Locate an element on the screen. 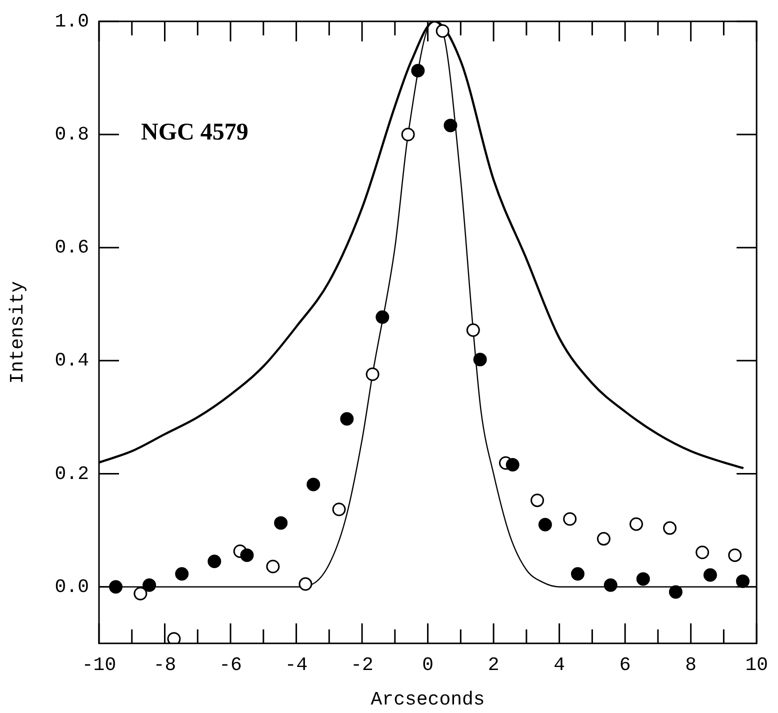  x-tick-label: -8 is located at coordinates (164, 665).